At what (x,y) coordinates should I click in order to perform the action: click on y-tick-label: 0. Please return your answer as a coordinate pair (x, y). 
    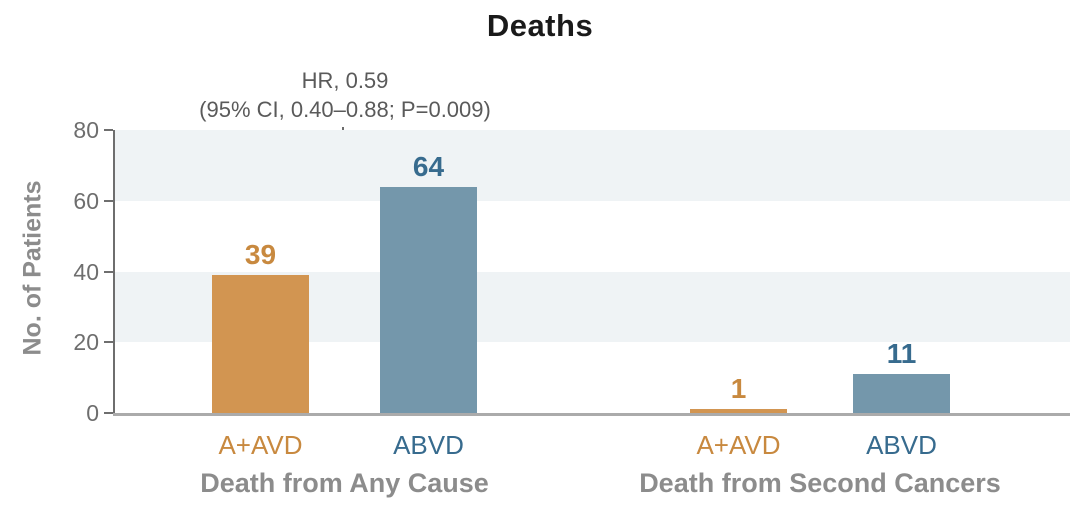
    Looking at the image, I should click on (92, 413).